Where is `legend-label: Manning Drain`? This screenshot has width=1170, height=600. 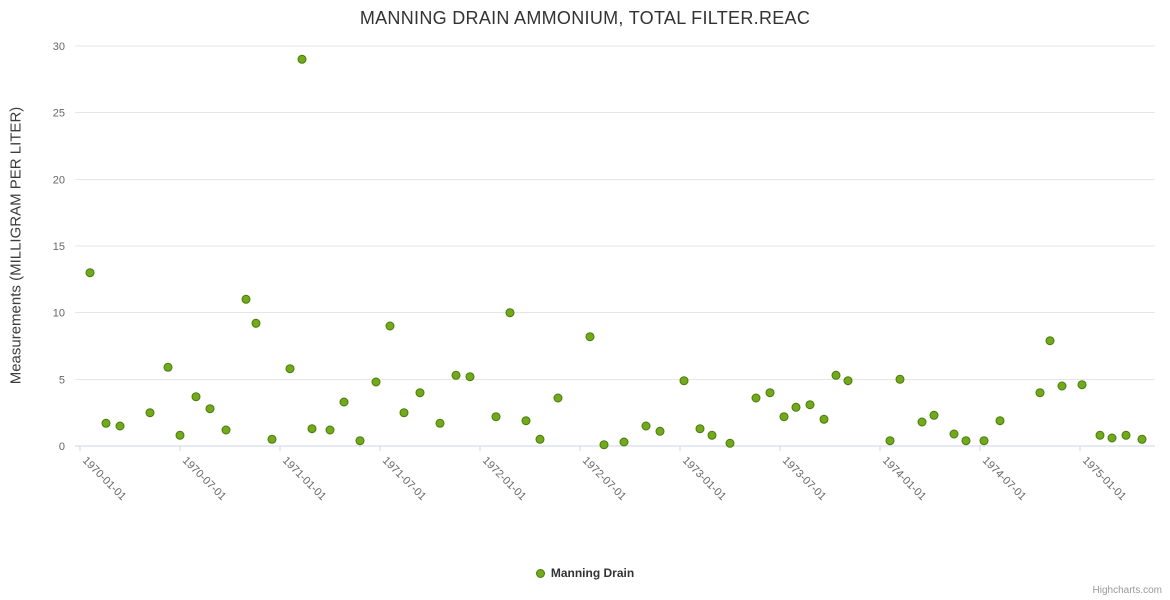 legend-label: Manning Drain is located at coordinates (592, 573).